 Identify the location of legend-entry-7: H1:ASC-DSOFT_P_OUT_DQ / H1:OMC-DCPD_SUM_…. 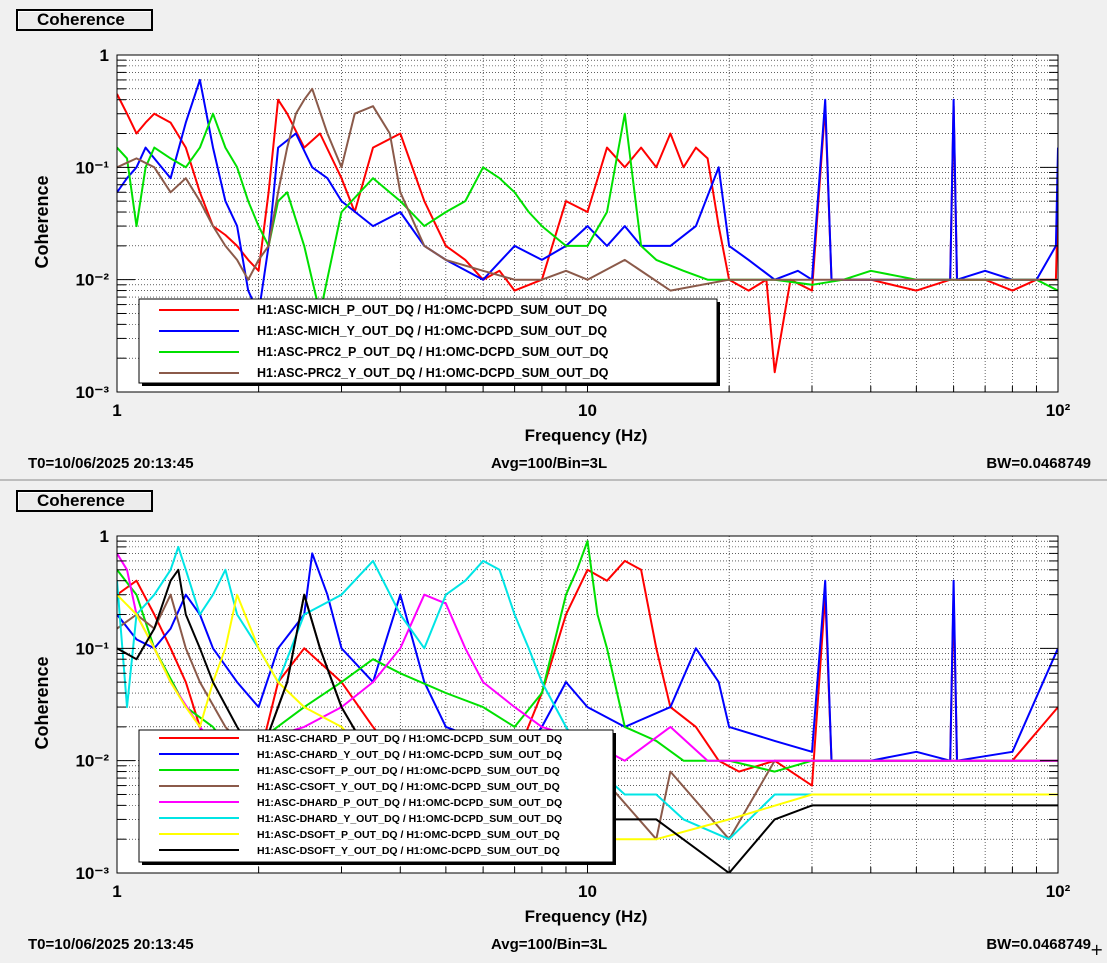
(408, 835).